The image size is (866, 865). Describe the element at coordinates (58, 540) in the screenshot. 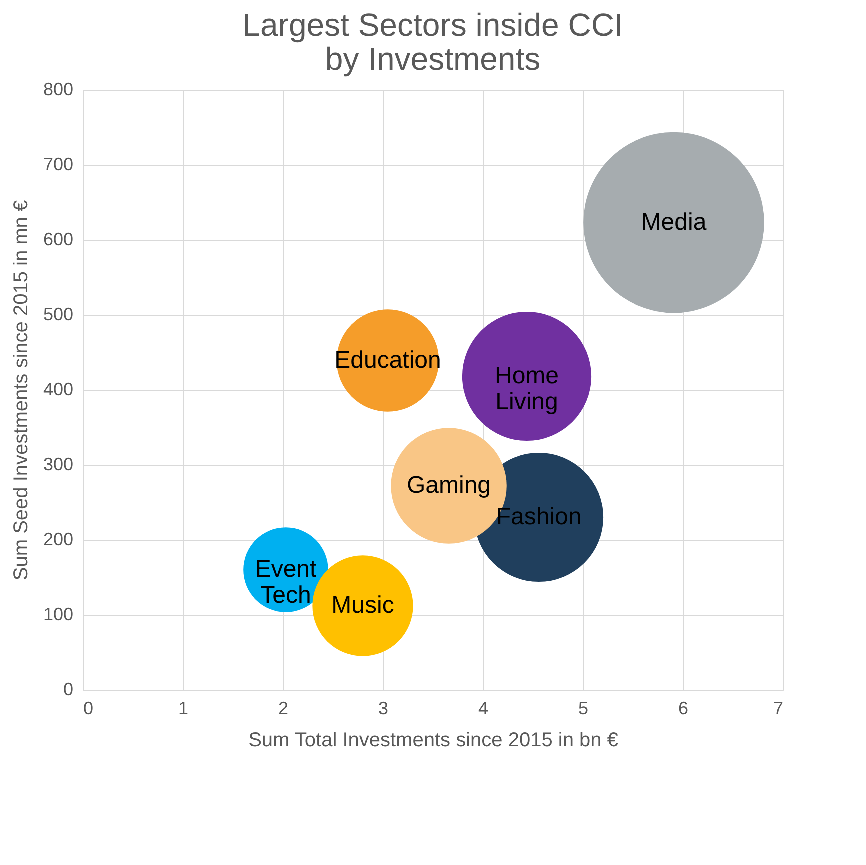

I see `y-tick-label: 200` at that location.